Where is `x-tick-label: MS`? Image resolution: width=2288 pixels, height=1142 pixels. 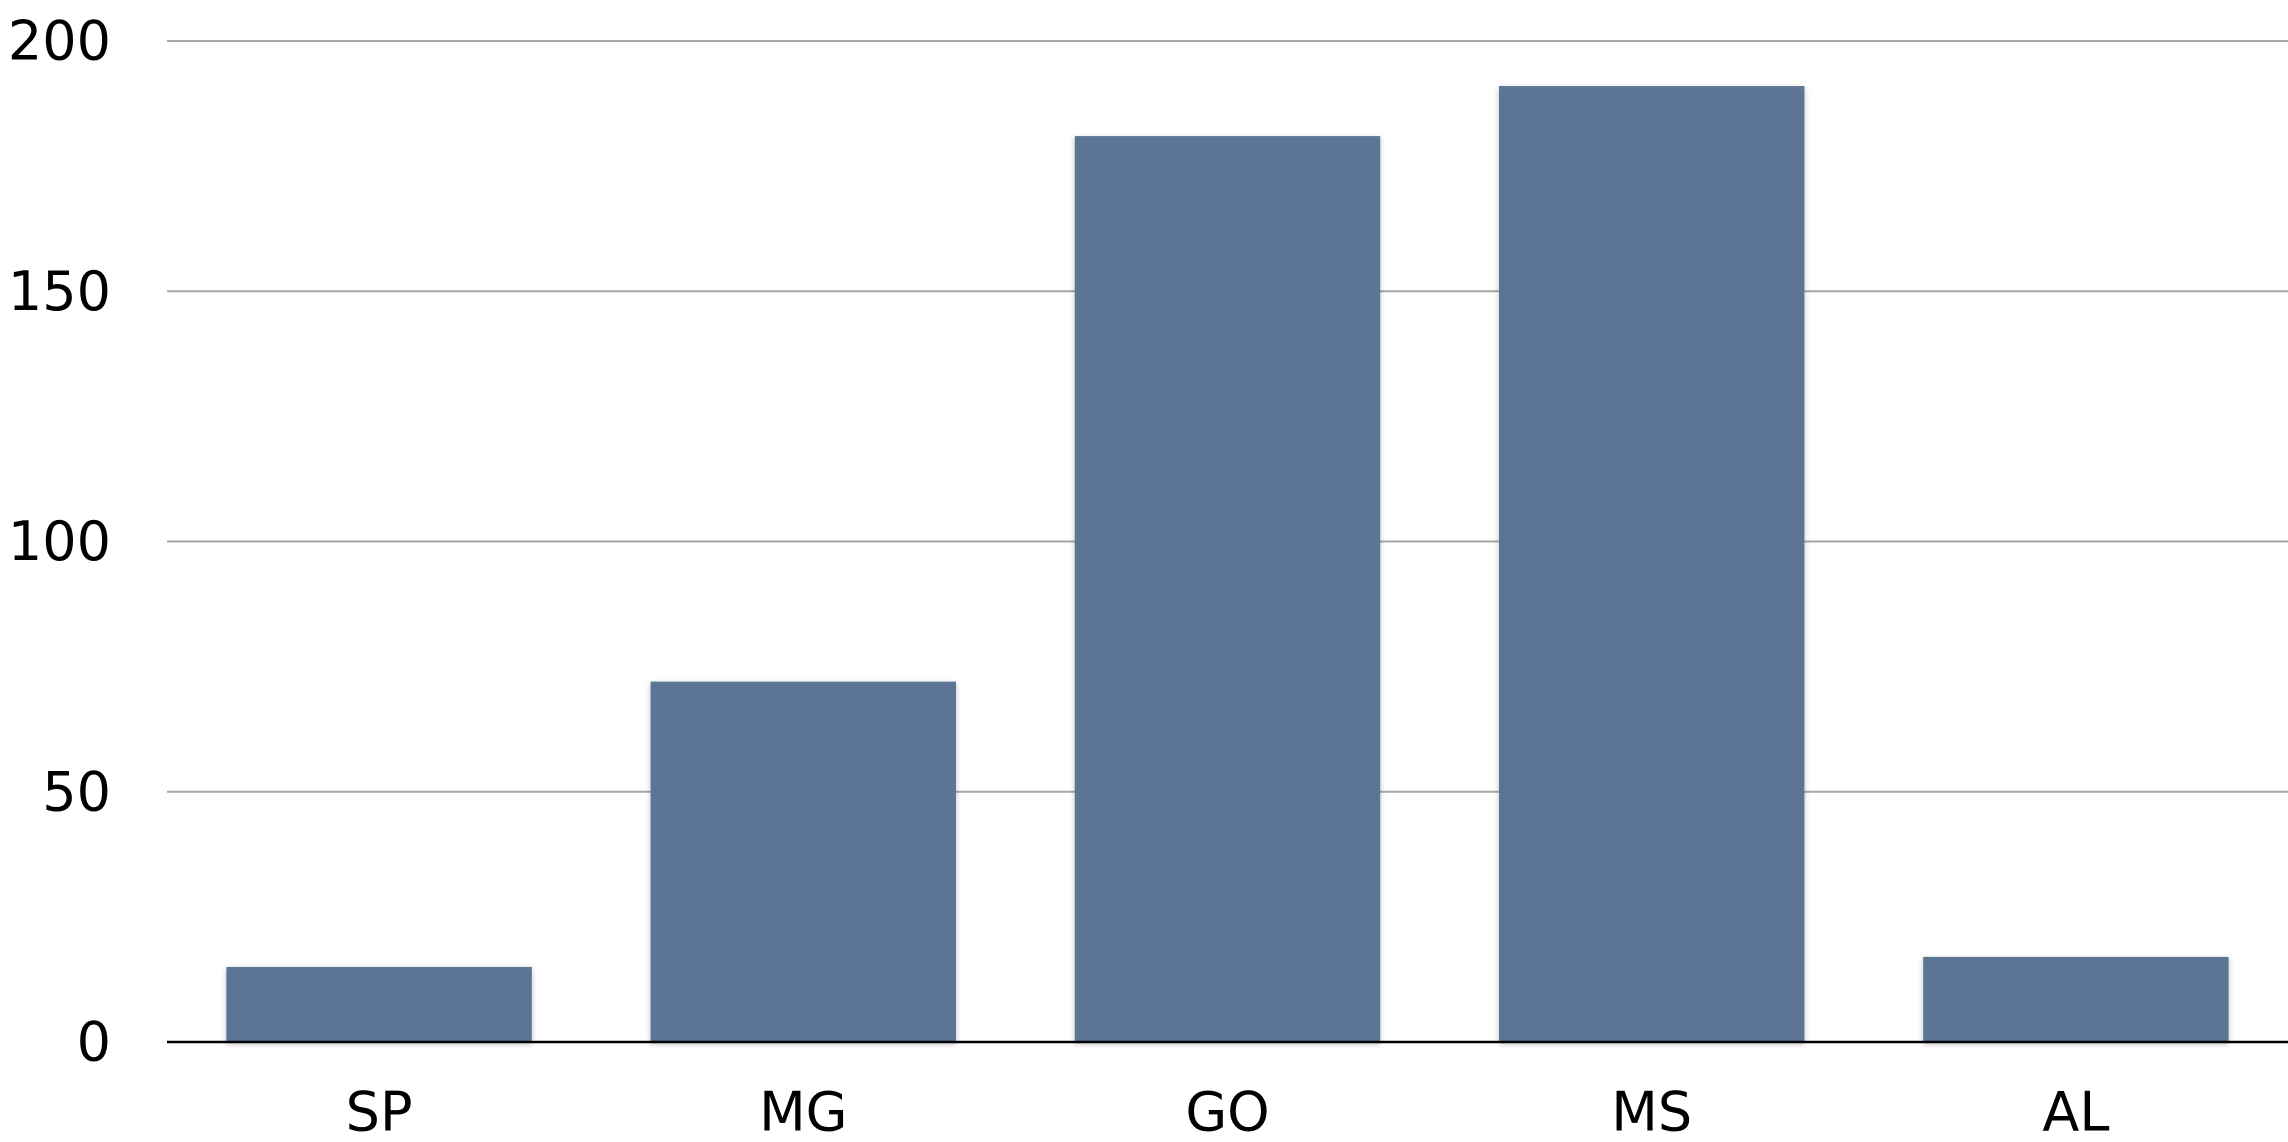 x-tick-label: MS is located at coordinates (1651, 1111).